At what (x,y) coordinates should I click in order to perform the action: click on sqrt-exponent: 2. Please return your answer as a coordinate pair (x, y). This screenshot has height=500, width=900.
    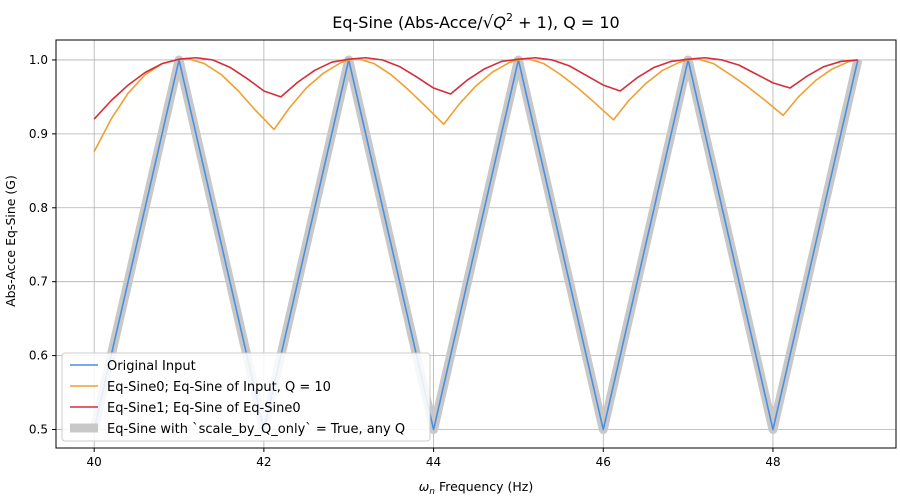
    Looking at the image, I should click on (509, 17).